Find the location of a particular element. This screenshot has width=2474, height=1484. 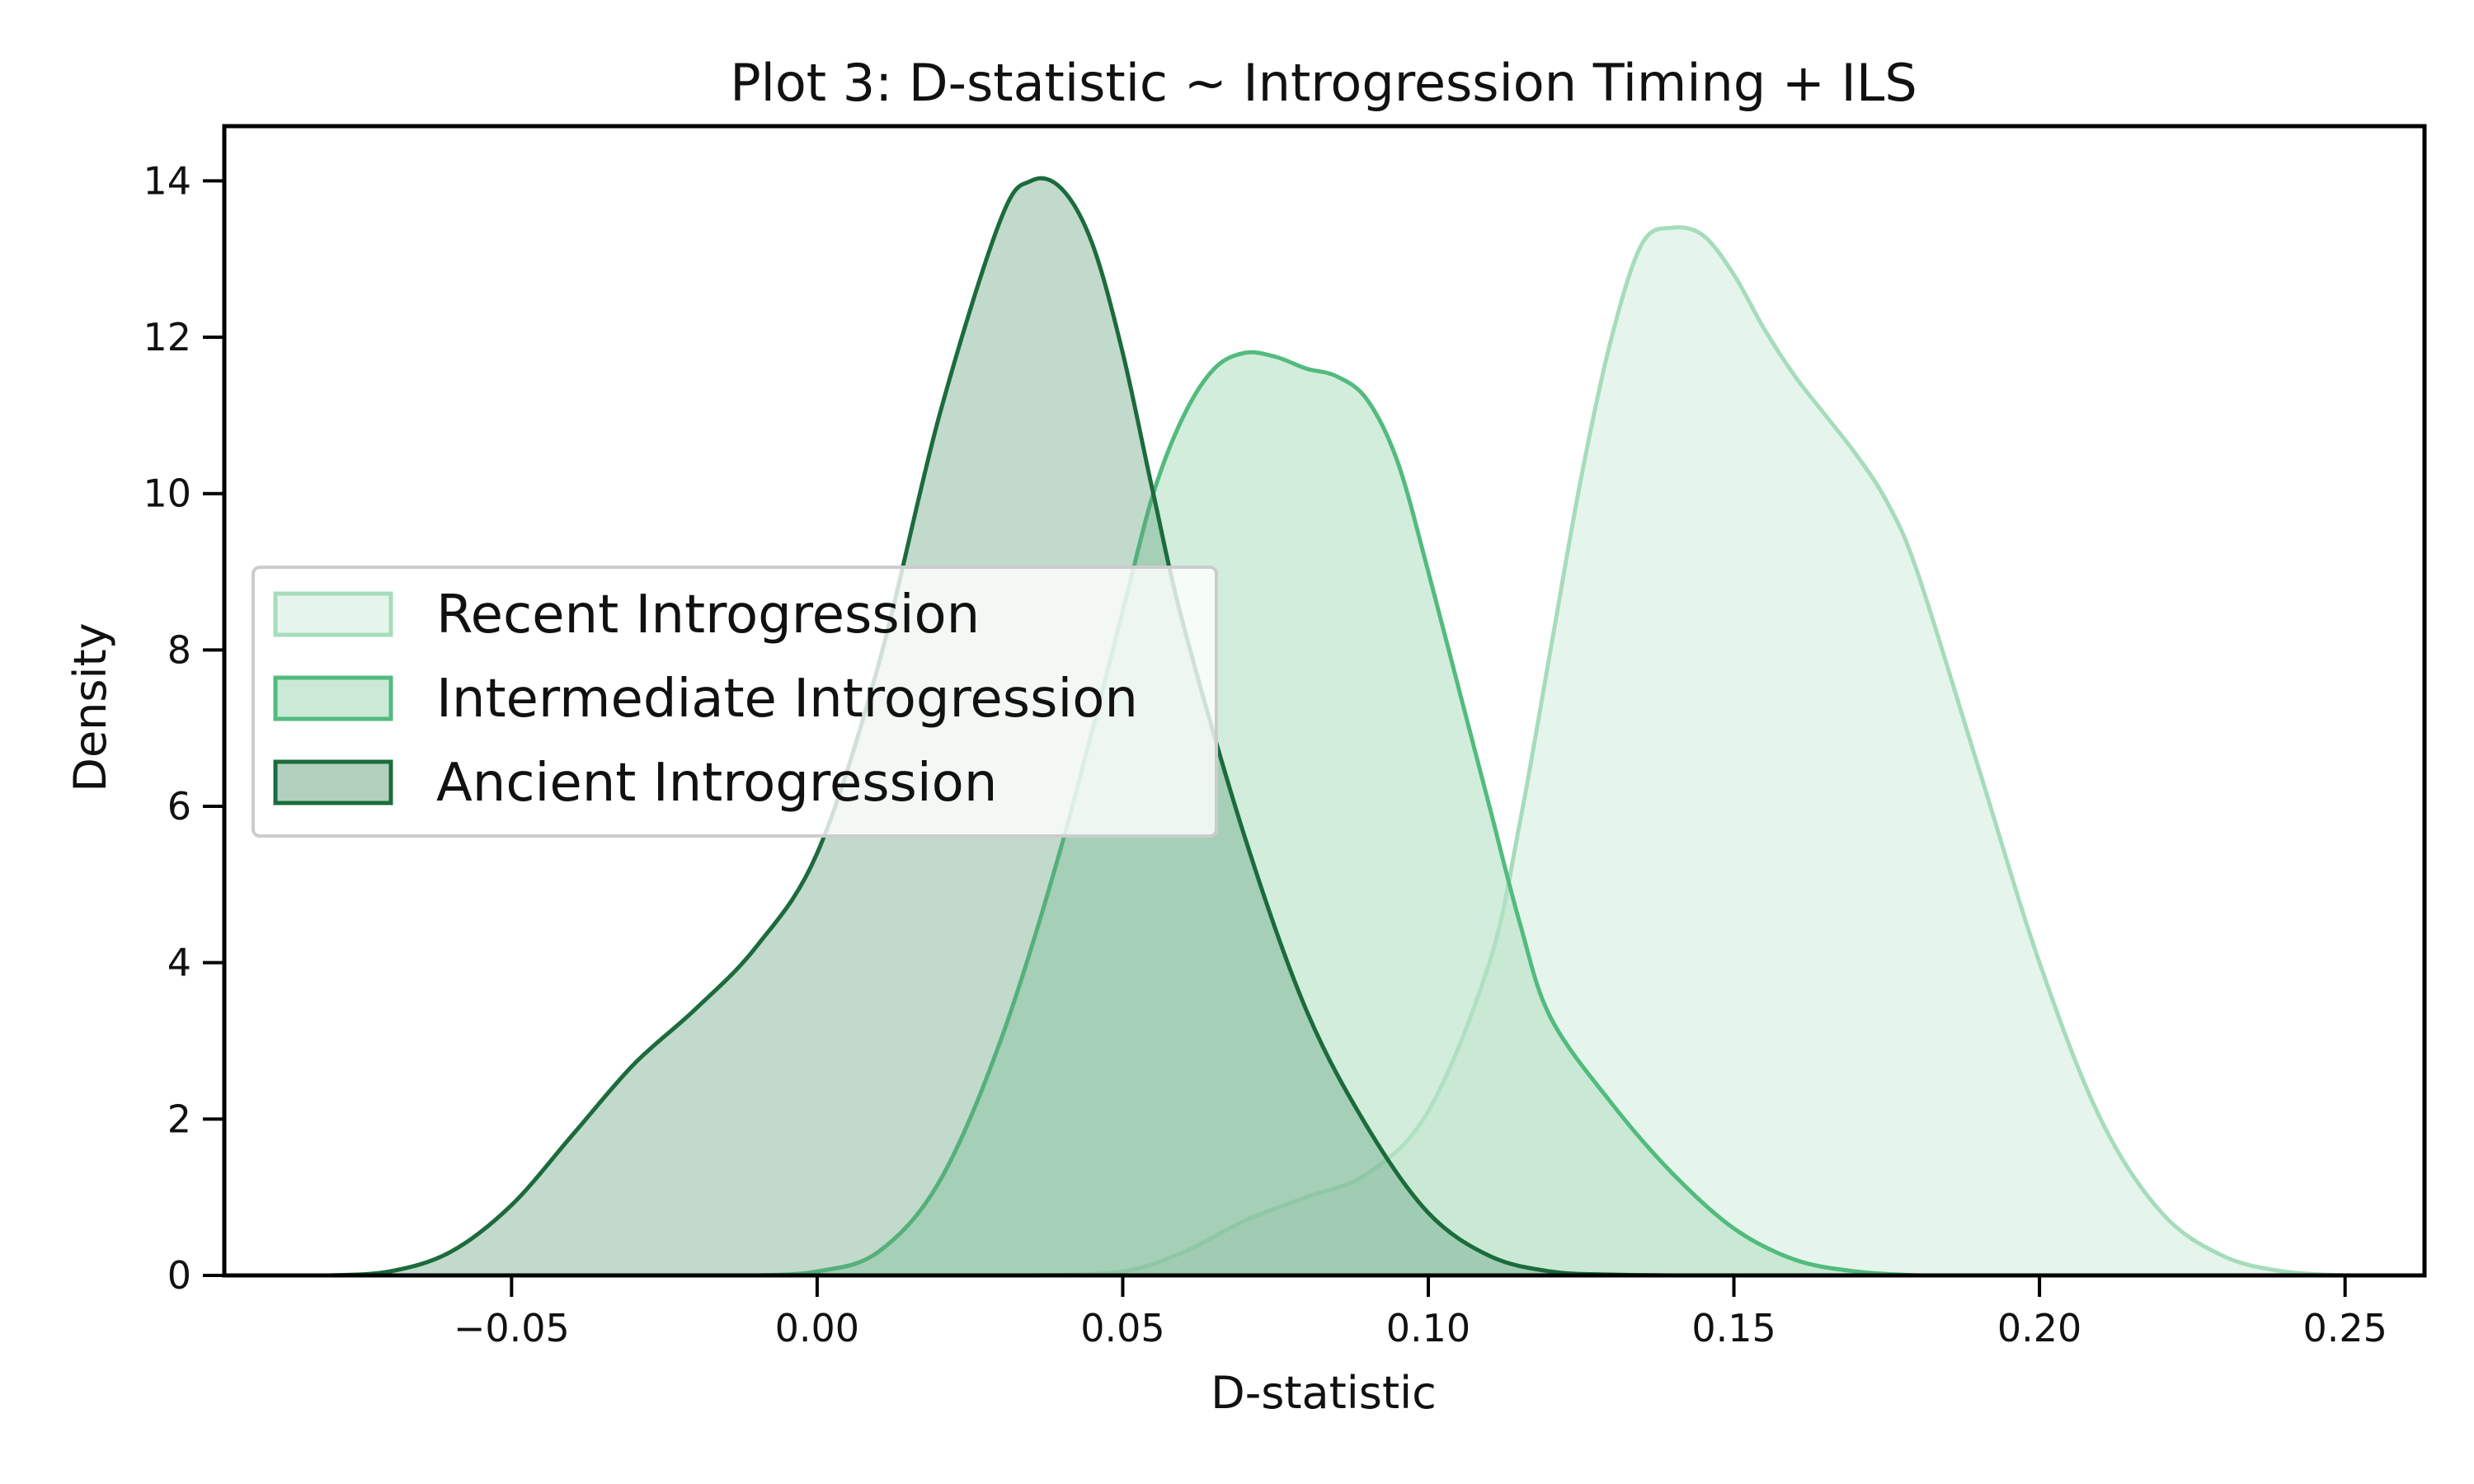

x-tick-label: 0.05 is located at coordinates (1122, 1328).